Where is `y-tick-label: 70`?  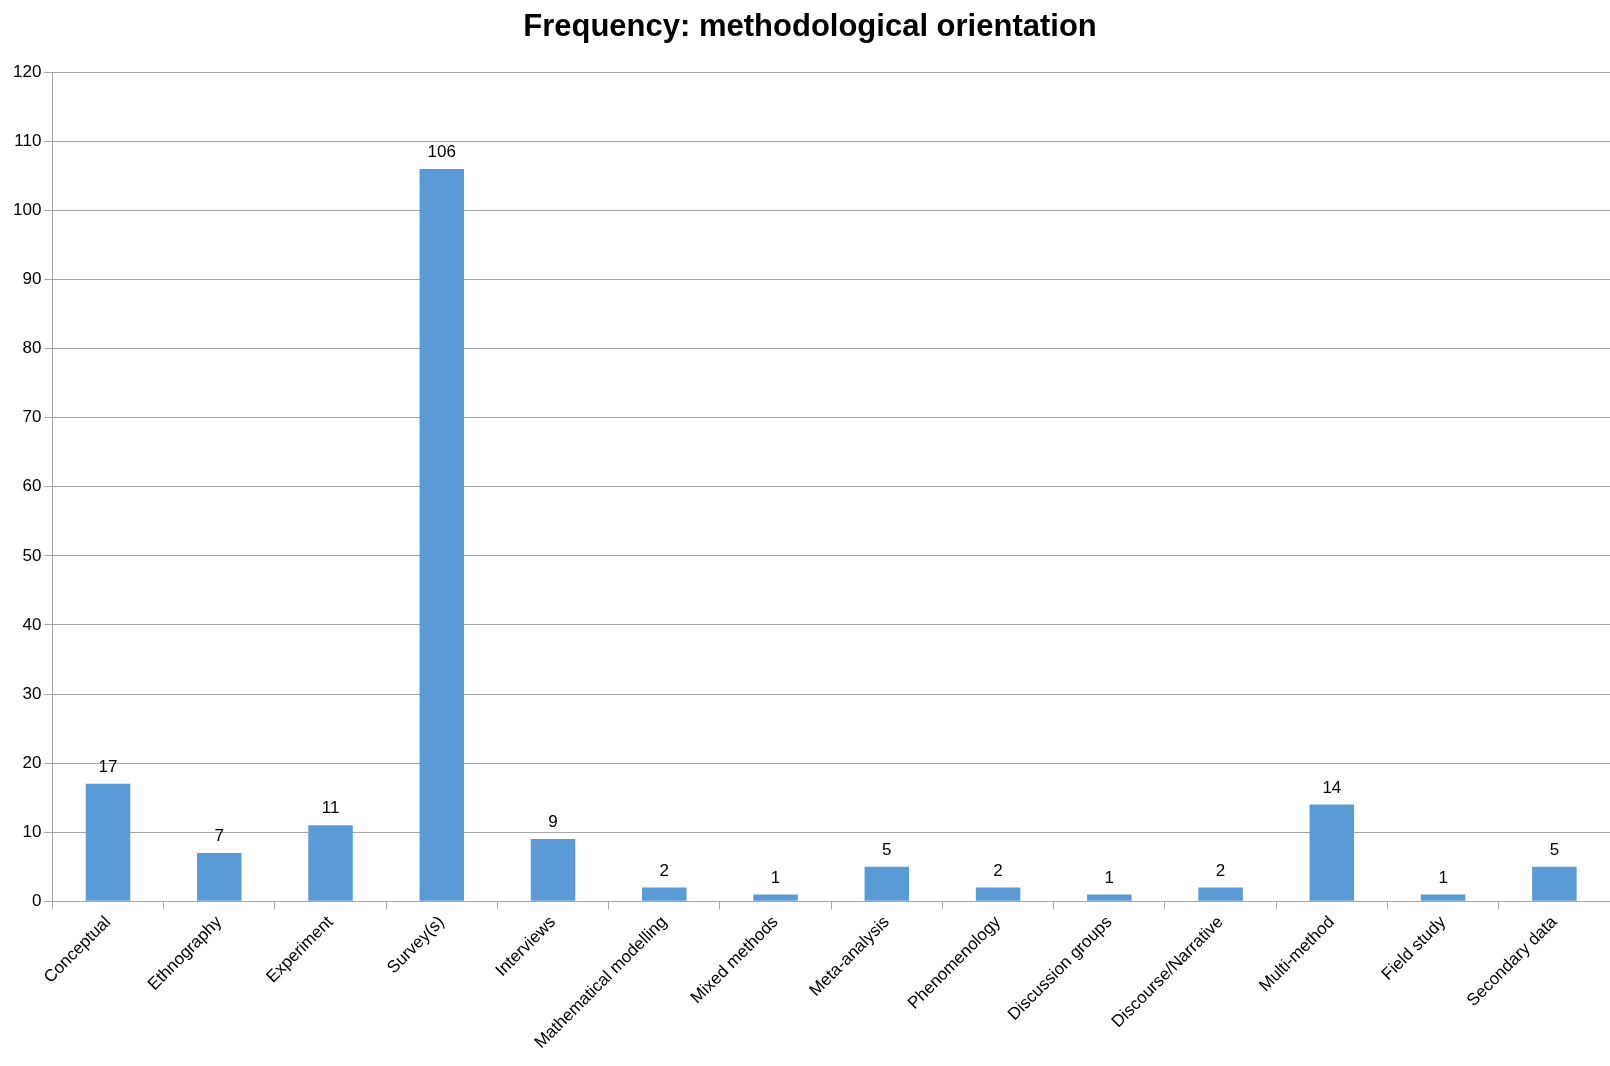
y-tick-label: 70 is located at coordinates (32, 417).